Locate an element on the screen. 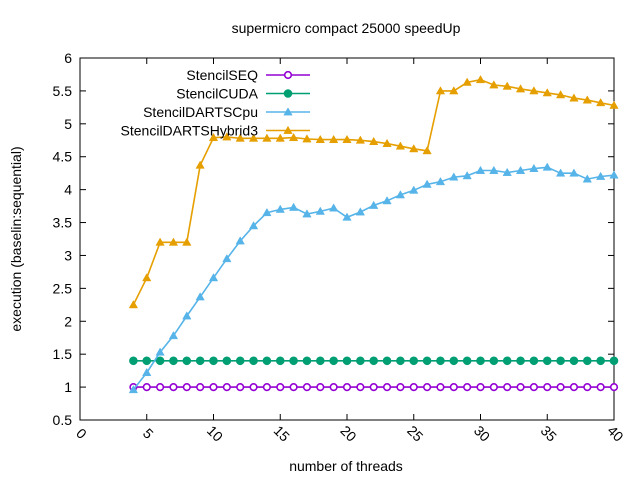  y-tick-label: 2 is located at coordinates (68, 321).